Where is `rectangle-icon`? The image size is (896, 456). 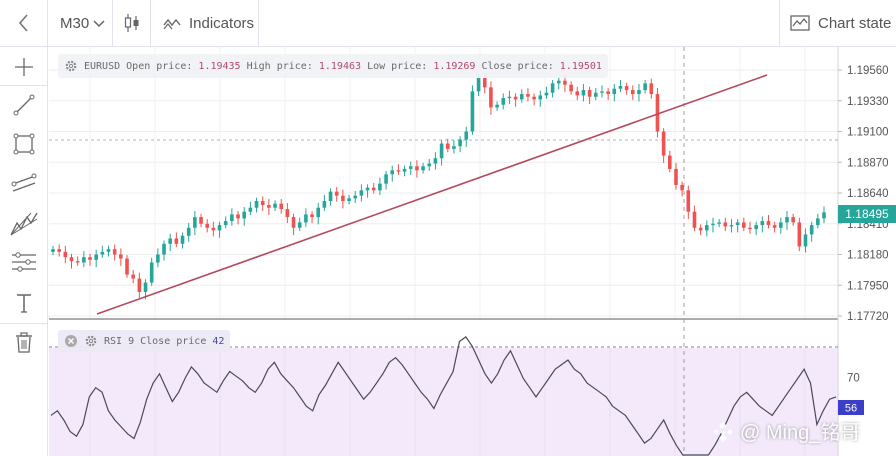 rectangle-icon is located at coordinates (23, 144).